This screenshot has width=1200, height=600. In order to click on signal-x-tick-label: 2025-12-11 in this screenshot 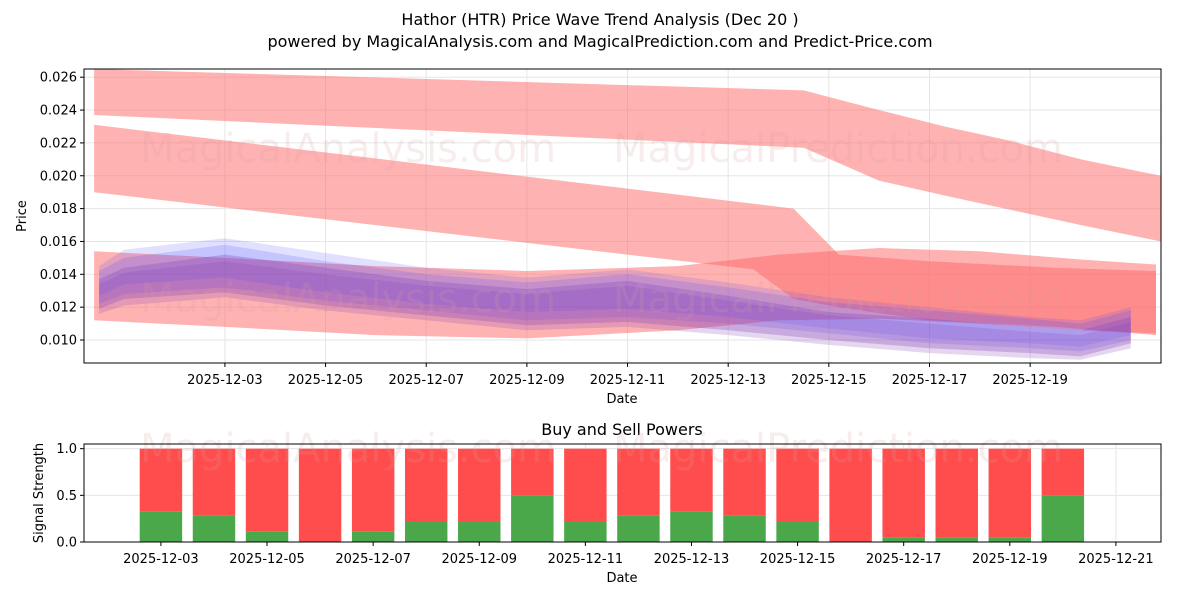, I will do `click(586, 559)`.